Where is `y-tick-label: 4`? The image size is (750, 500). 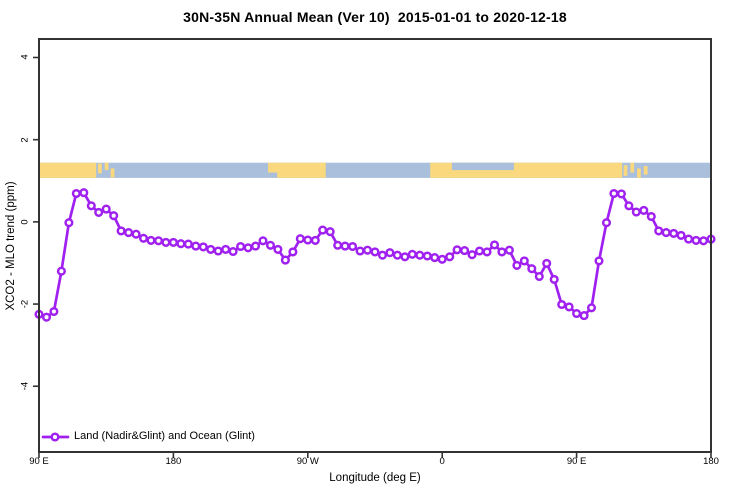
y-tick-label: 4 is located at coordinates (25, 57).